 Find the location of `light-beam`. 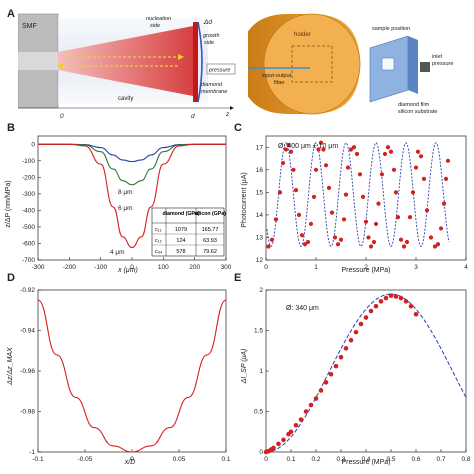

light-beam is located at coordinates (125, 61).